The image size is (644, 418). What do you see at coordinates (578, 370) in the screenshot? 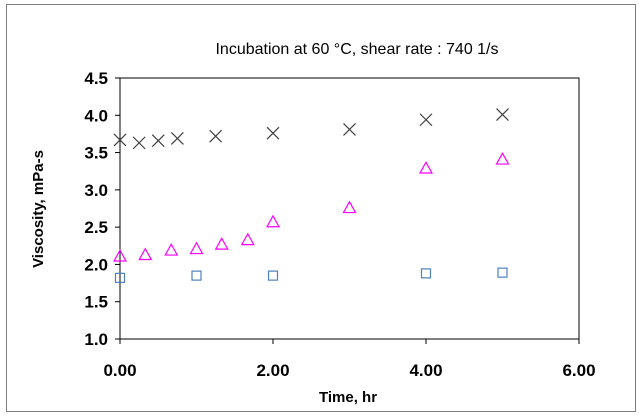
I see `x-tick-label: 6.00` at bounding box center [578, 370].